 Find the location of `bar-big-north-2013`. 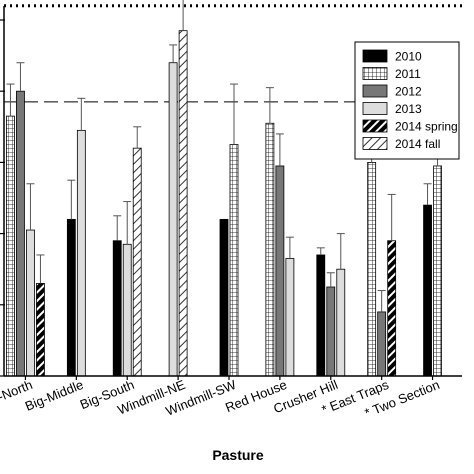

bar-big-north-2013 is located at coordinates (30, 303).